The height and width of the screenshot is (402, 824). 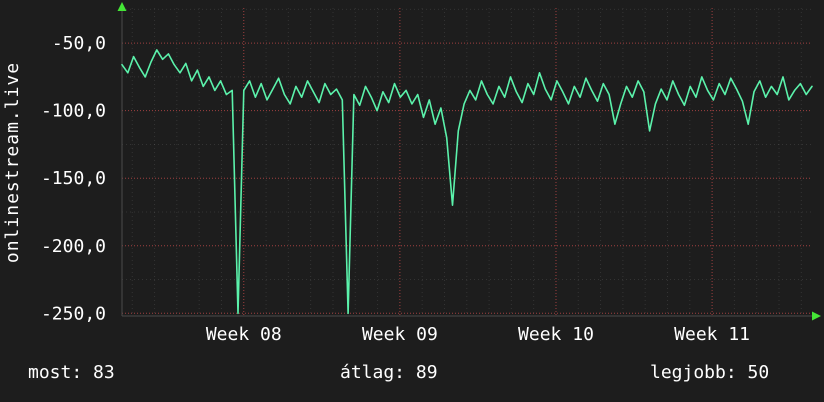 What do you see at coordinates (73, 178) in the screenshot?
I see `y-tick-label: -150,0` at bounding box center [73, 178].